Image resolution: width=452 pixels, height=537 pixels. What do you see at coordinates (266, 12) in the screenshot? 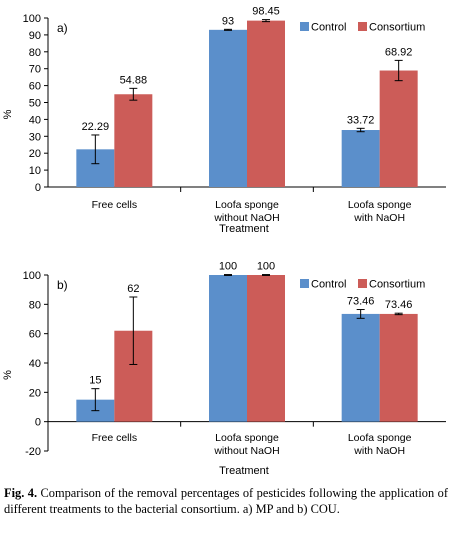
I see `data-label: 98.45` at bounding box center [266, 12].